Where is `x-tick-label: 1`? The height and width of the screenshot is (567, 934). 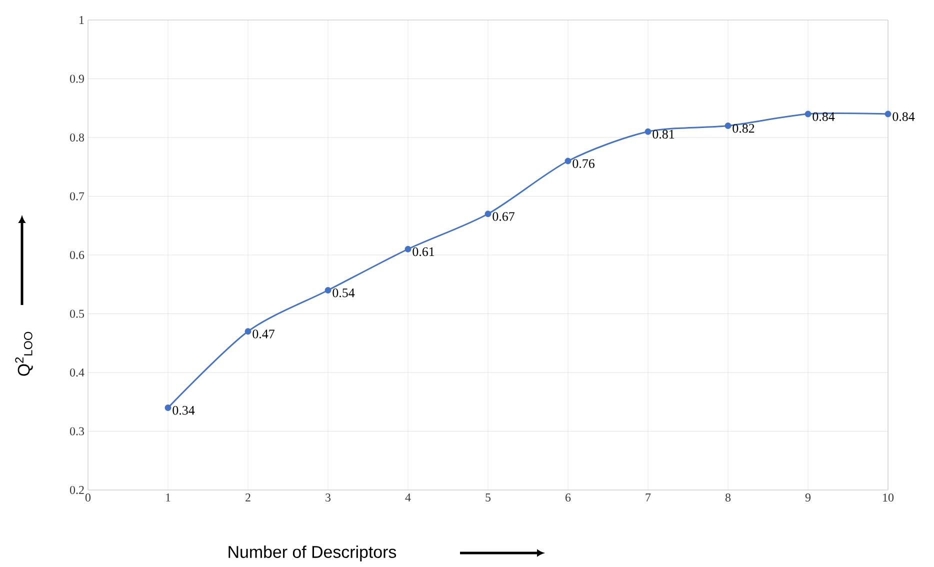 x-tick-label: 1 is located at coordinates (168, 498).